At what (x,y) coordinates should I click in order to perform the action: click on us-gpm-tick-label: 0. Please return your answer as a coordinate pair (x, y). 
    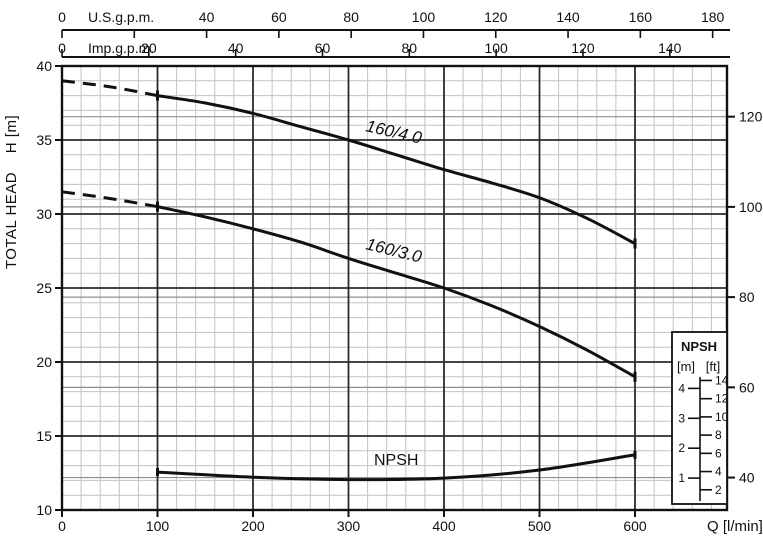
    Looking at the image, I should click on (62, 17).